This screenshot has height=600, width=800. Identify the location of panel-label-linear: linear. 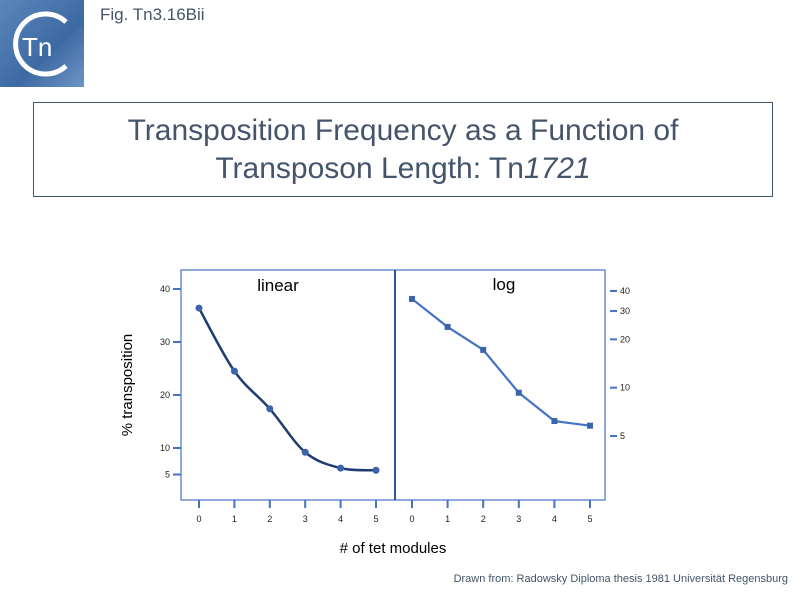
(278, 285).